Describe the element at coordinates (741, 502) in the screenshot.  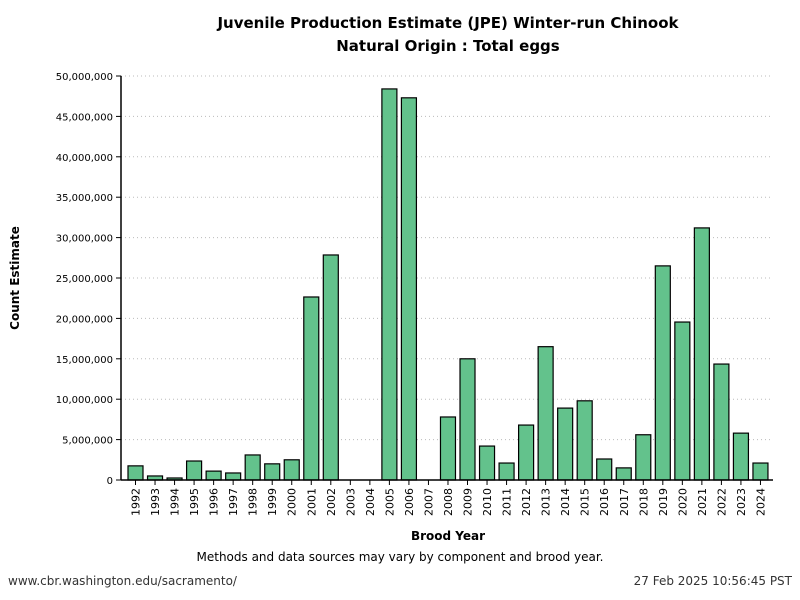
I see `x-tick-label: 2023` at that location.